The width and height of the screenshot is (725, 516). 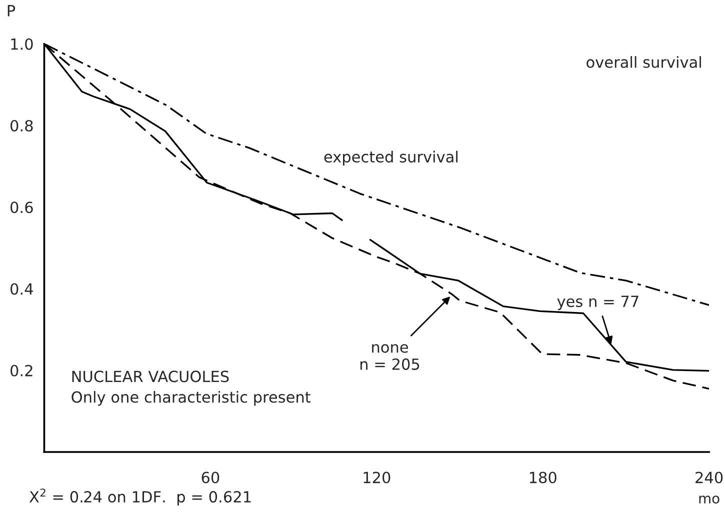 What do you see at coordinates (191, 388) in the screenshot?
I see `annotation: NUCLEAR VACUOLES Only one characteristic present` at bounding box center [191, 388].